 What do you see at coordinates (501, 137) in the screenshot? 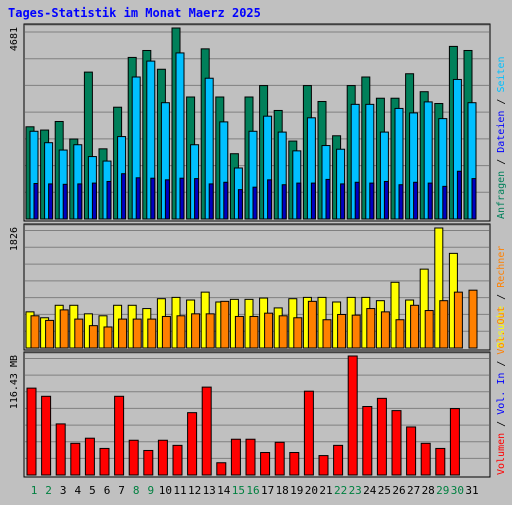
I see `legend-hits: Anfragen / Dateien / Seiten` at bounding box center [501, 137].